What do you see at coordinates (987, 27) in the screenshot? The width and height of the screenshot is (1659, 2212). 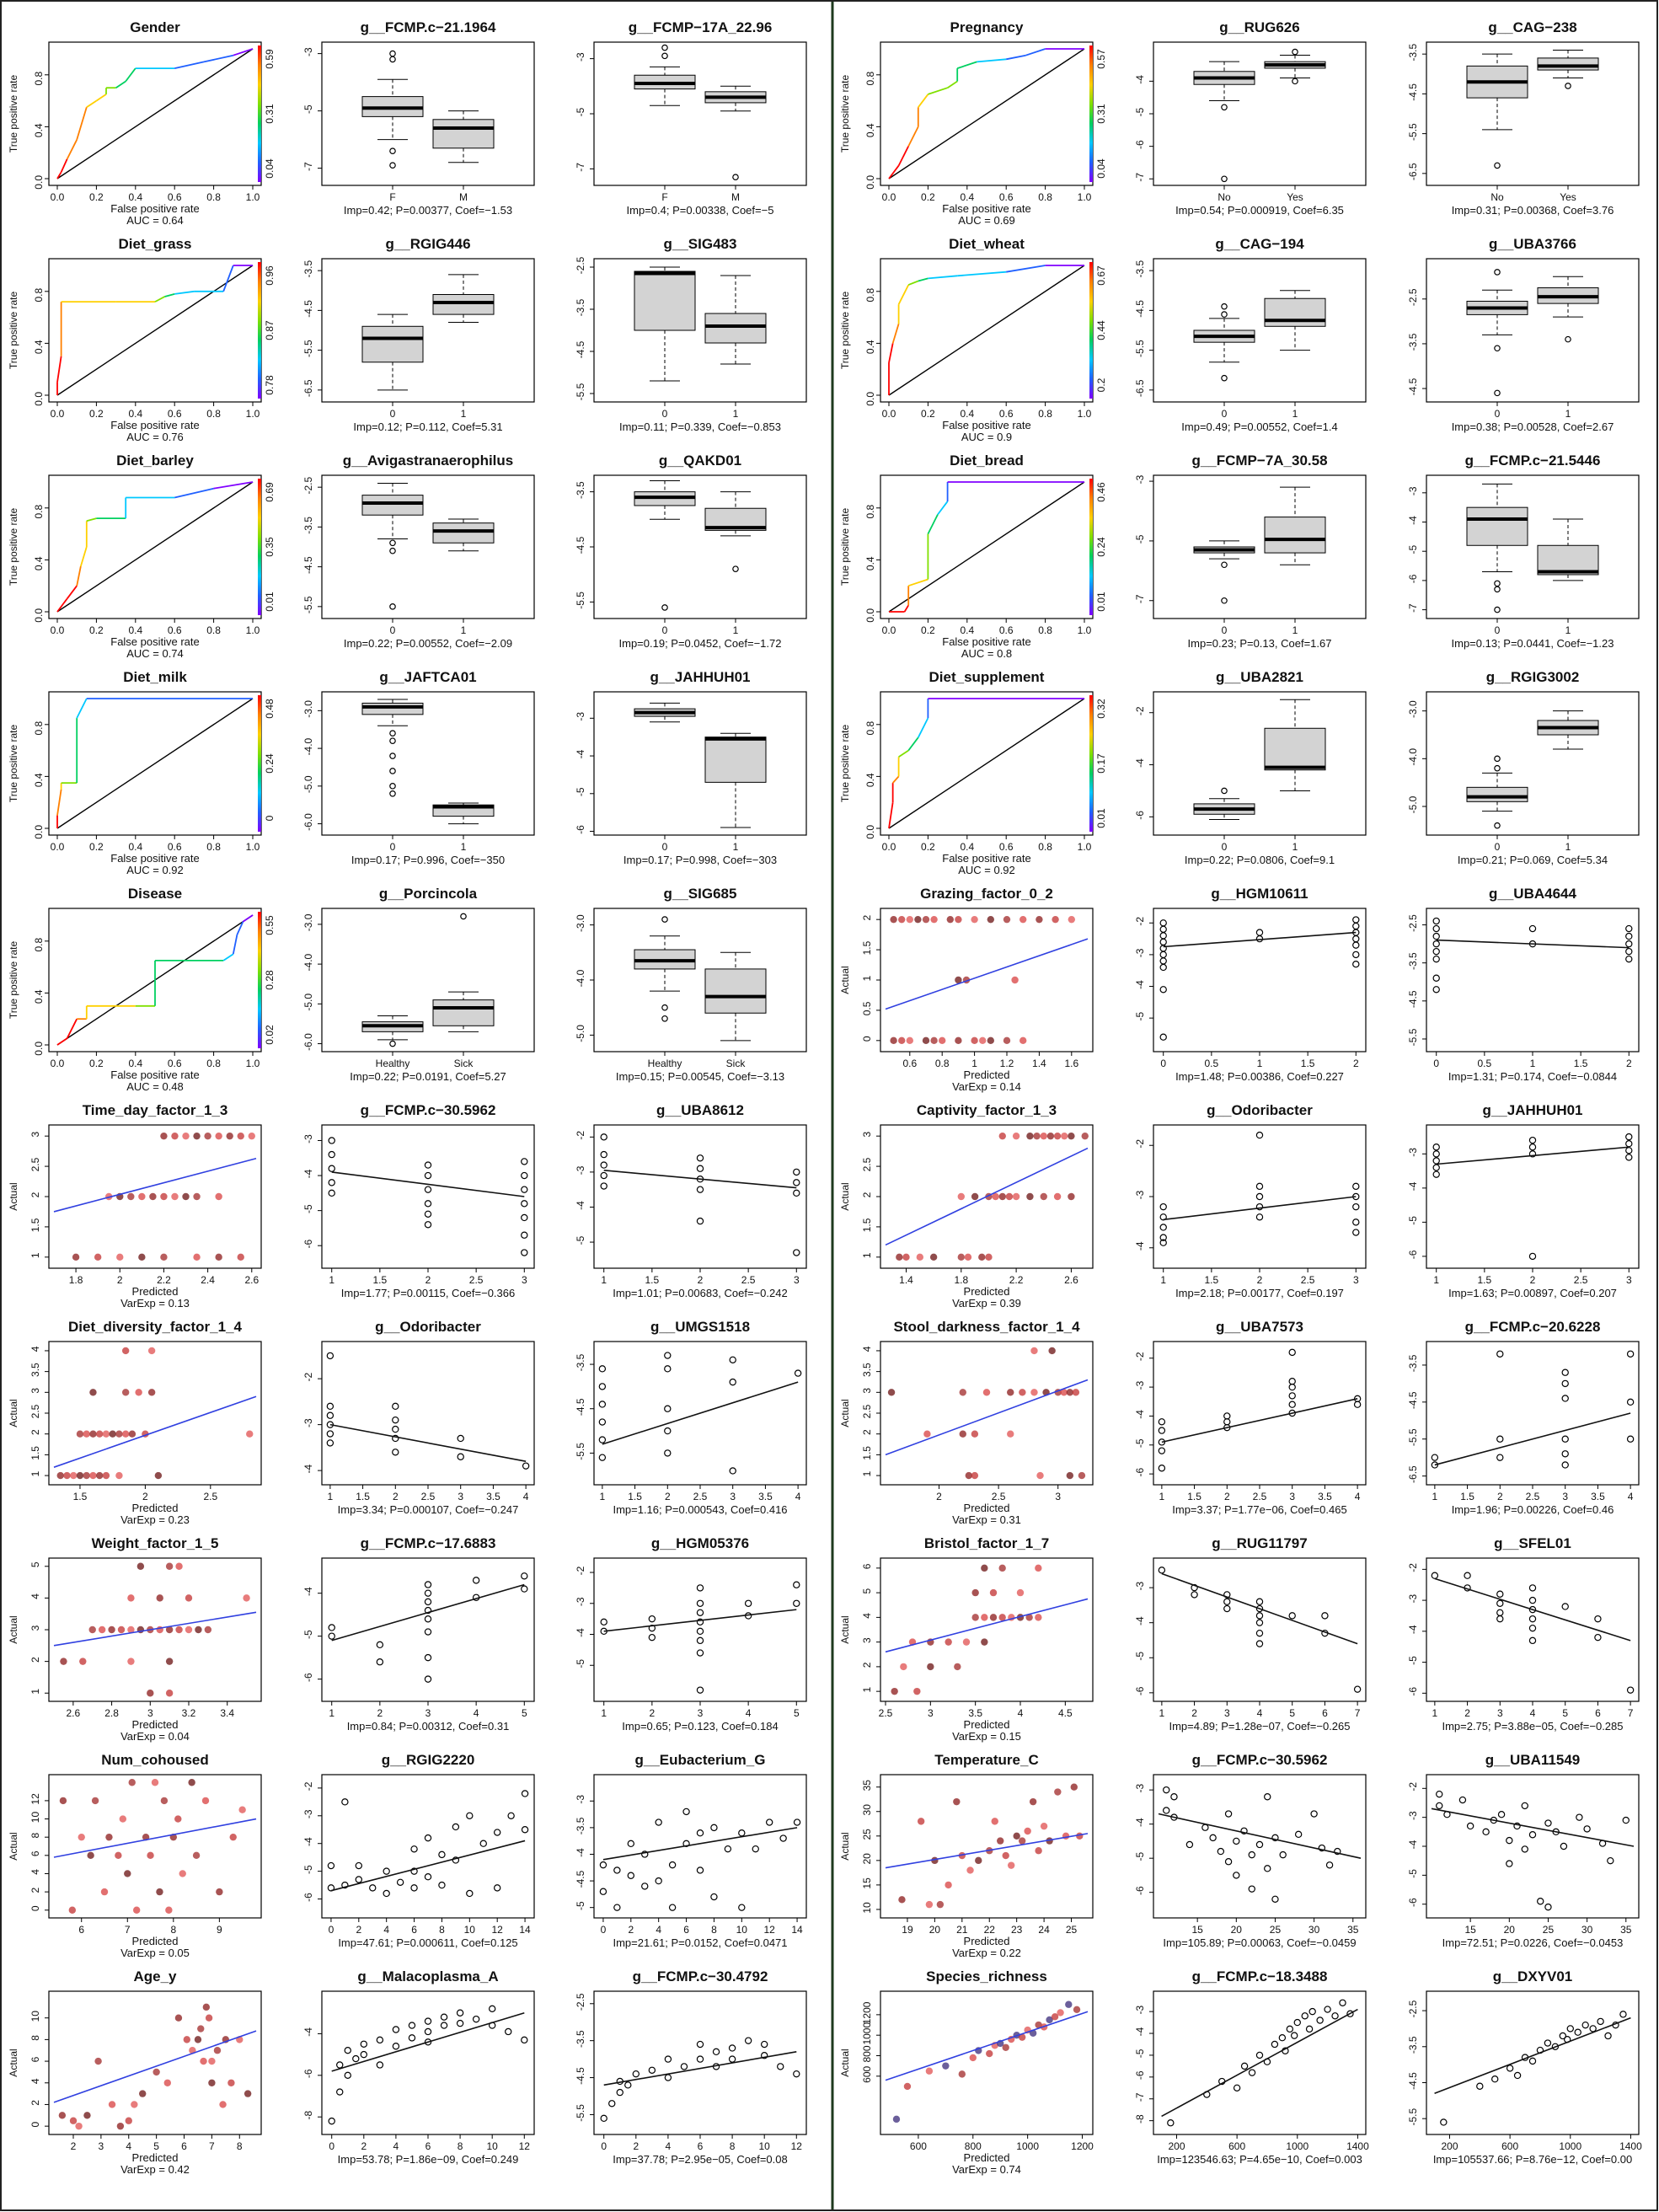 I see `chart-title: Pregnancy` at bounding box center [987, 27].